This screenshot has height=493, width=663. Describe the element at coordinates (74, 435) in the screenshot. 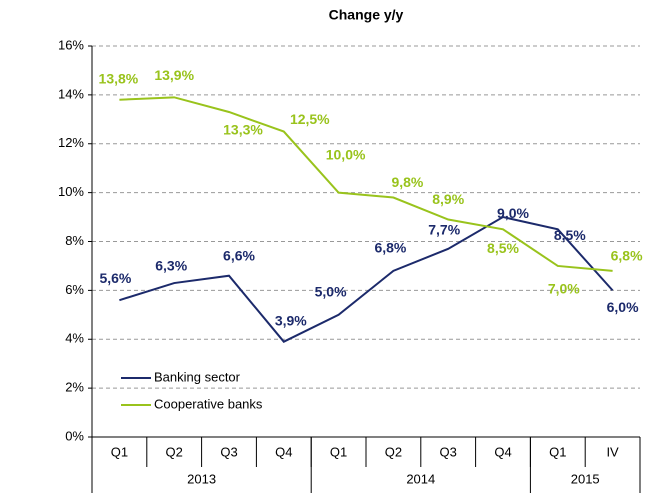

I see `y-tick-label: 0%` at that location.